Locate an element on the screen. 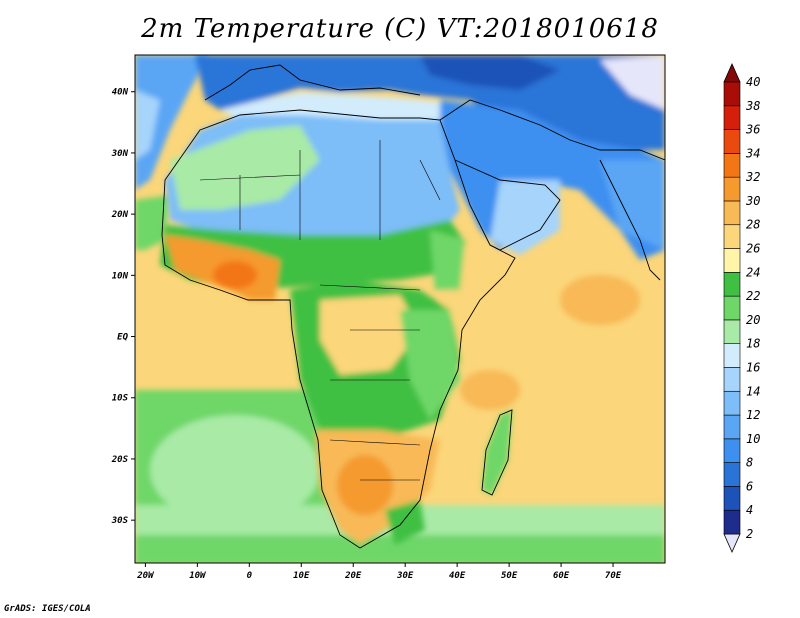 The height and width of the screenshot is (618, 800). lat-tick-labels: 40N 30N 20N 10N EQ 10S 20S 30S is located at coordinates (123, 307).